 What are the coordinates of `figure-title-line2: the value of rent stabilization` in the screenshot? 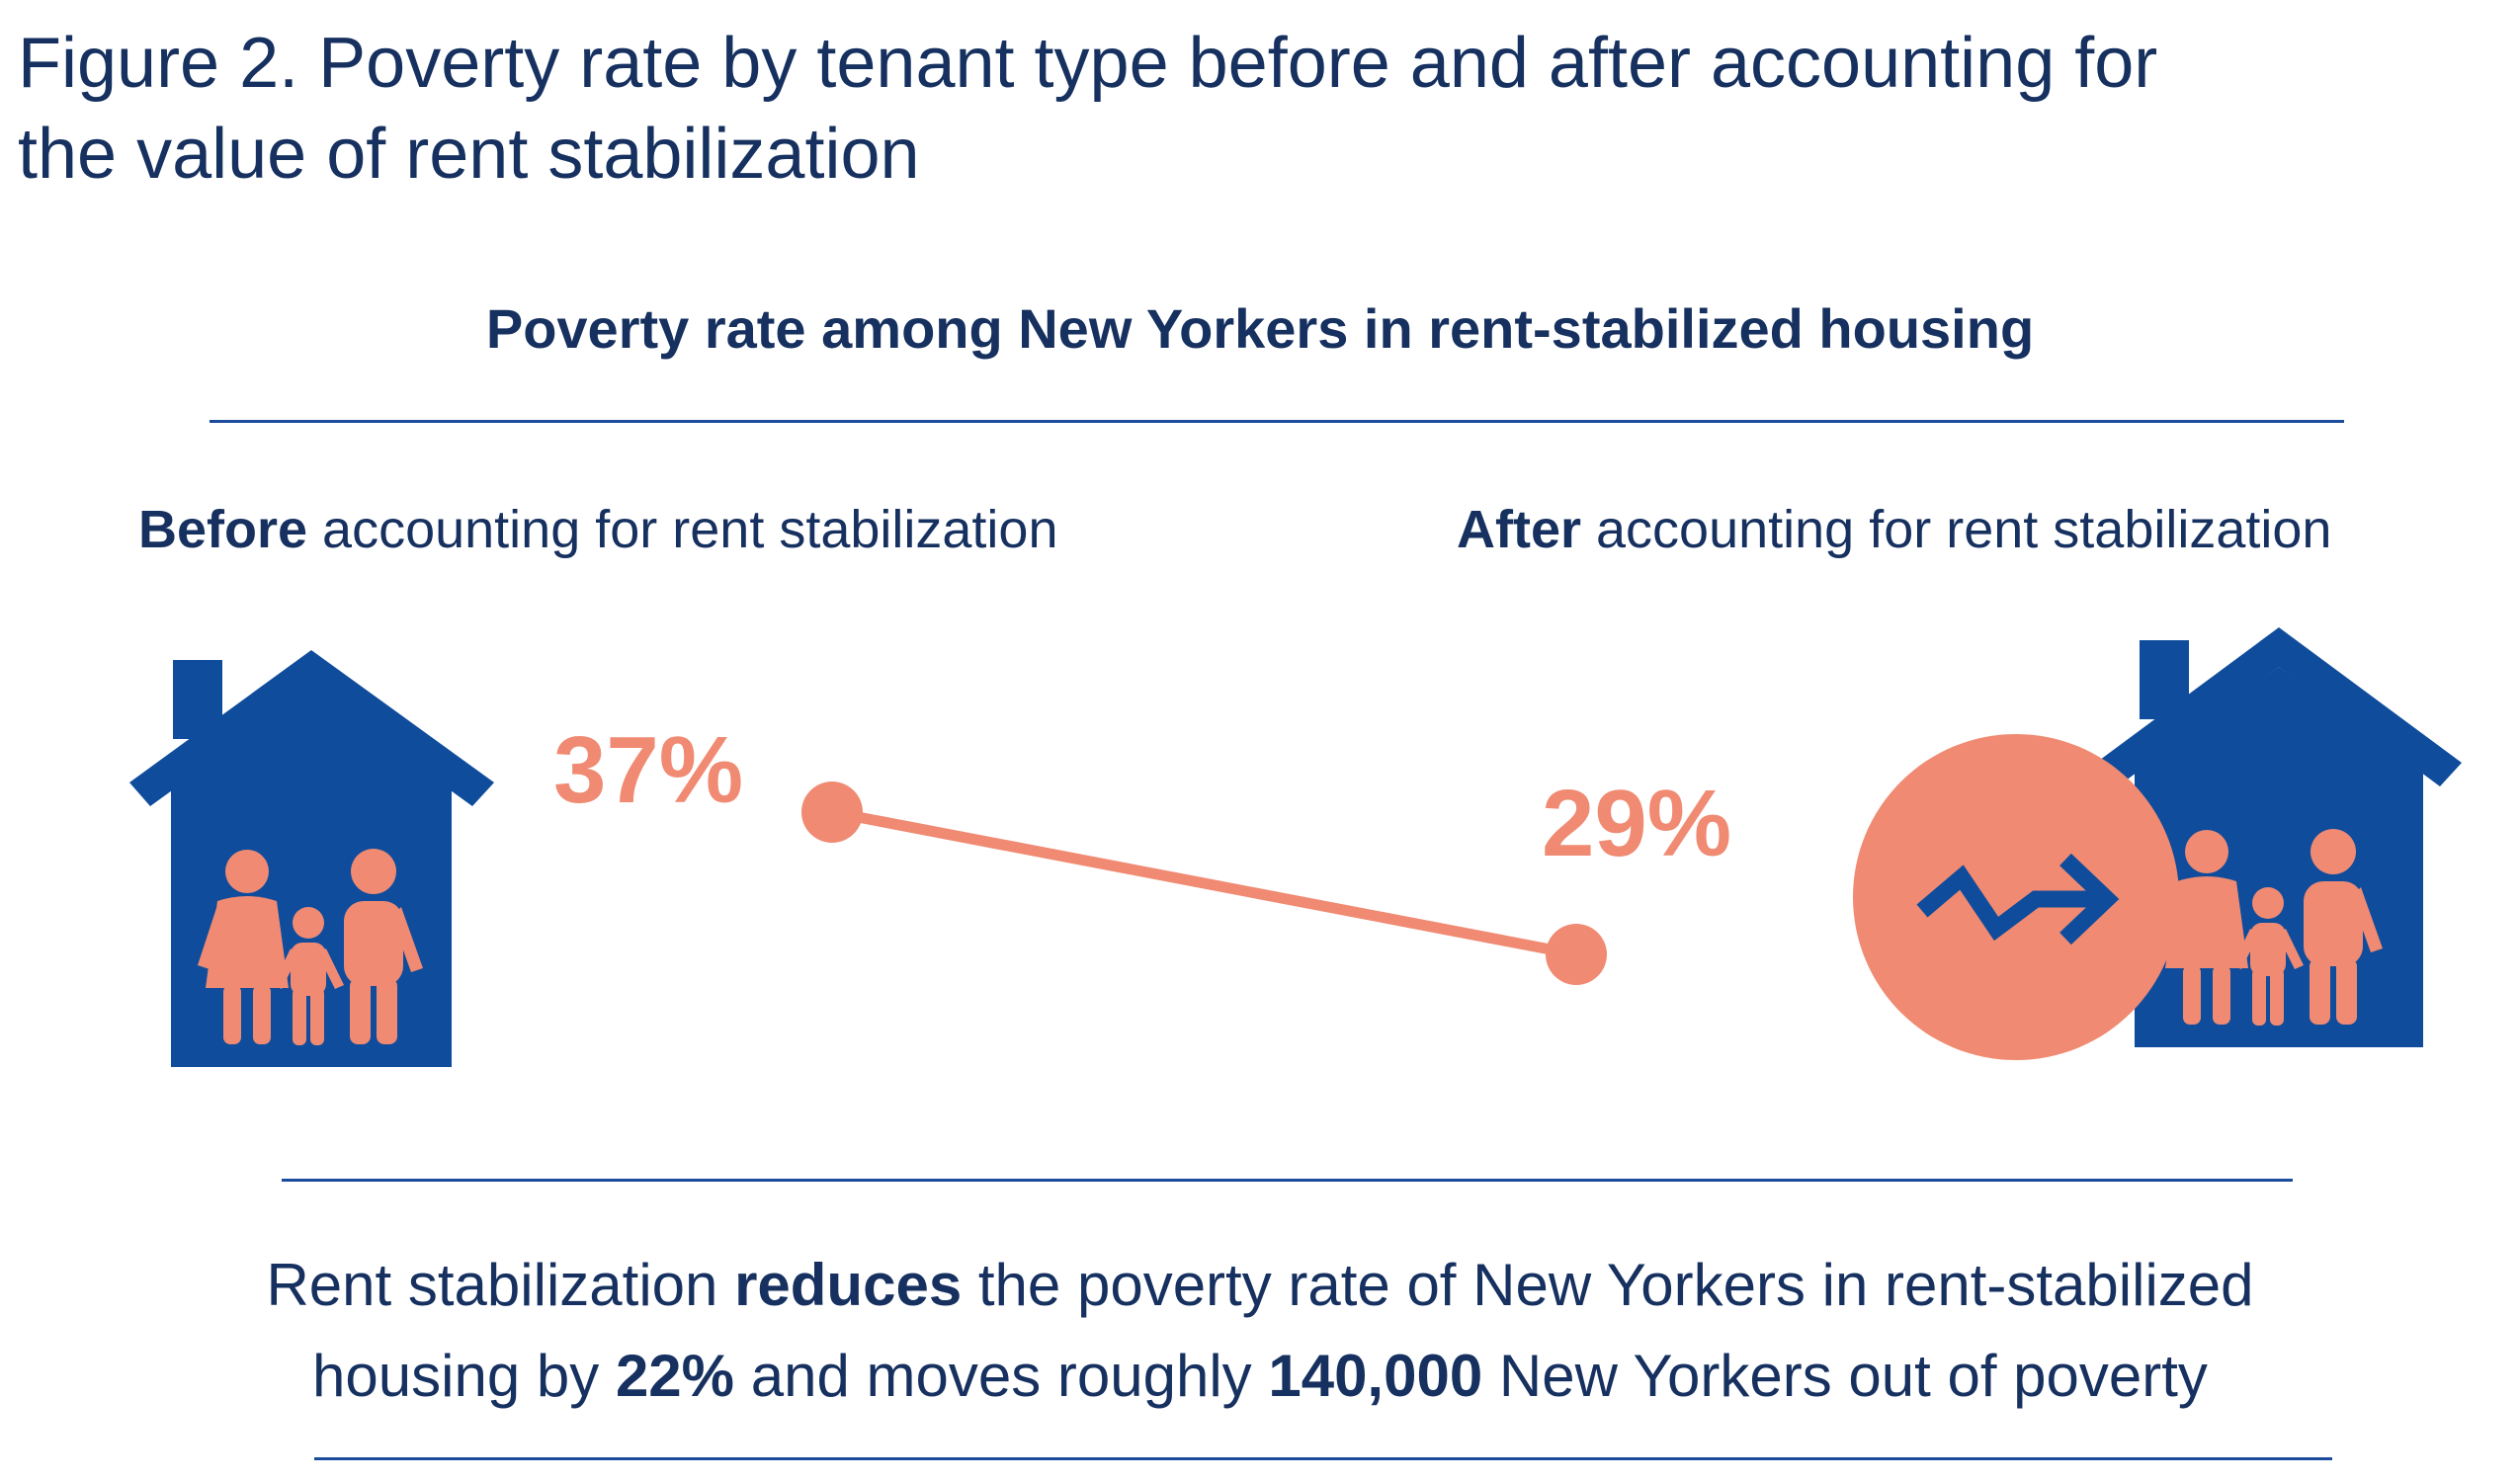 It's located at (469, 154).